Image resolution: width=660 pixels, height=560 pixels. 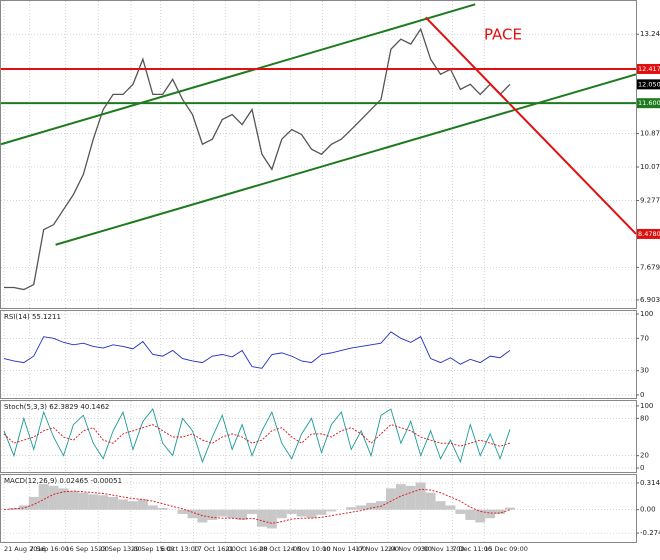 I want to click on x-tick-label: 21 Oct 16:00, so click(x=246, y=549).